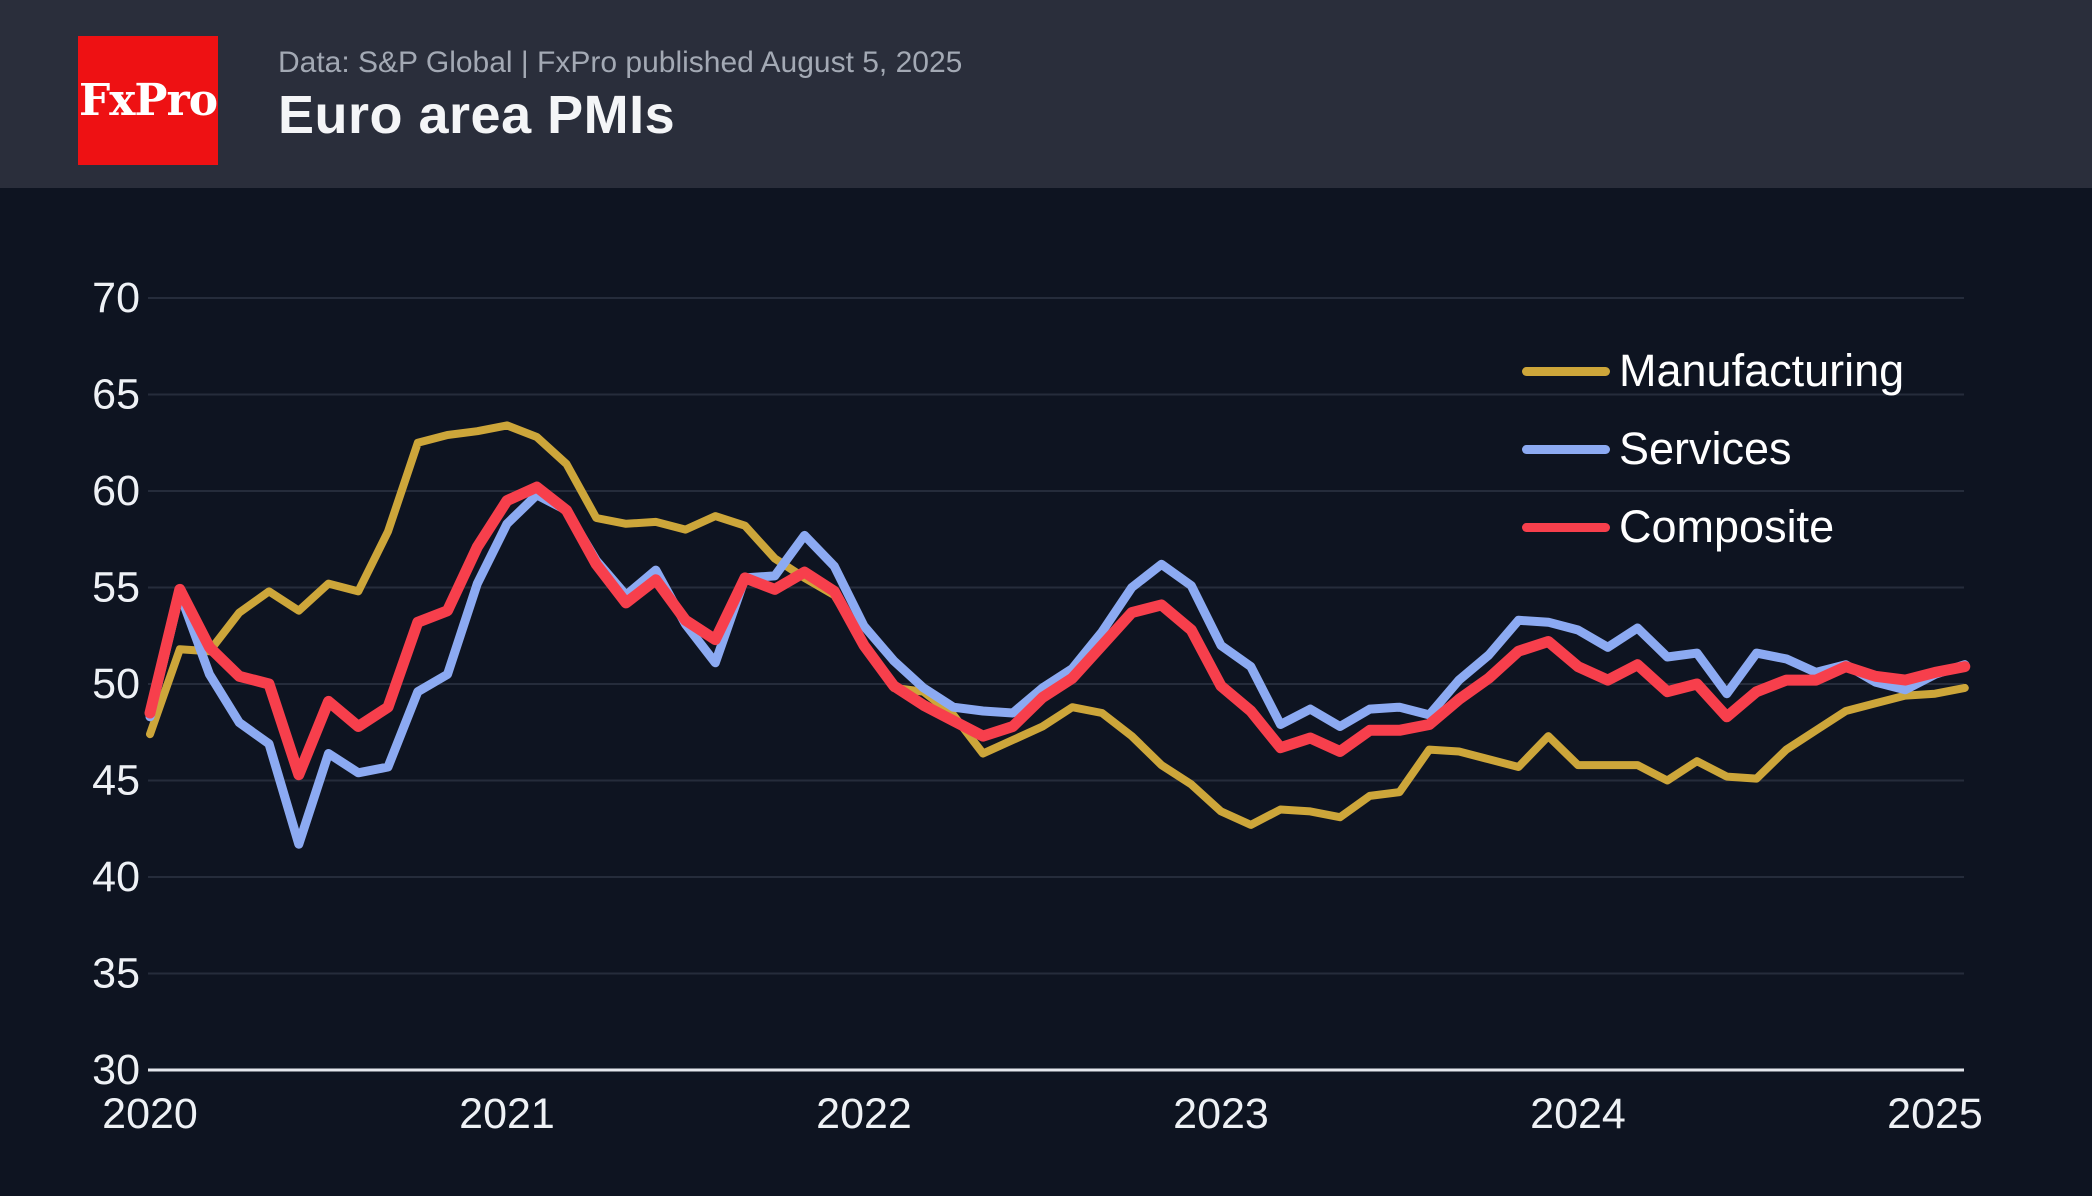  What do you see at coordinates (116, 588) in the screenshot?
I see `y-tick-label: 55` at bounding box center [116, 588].